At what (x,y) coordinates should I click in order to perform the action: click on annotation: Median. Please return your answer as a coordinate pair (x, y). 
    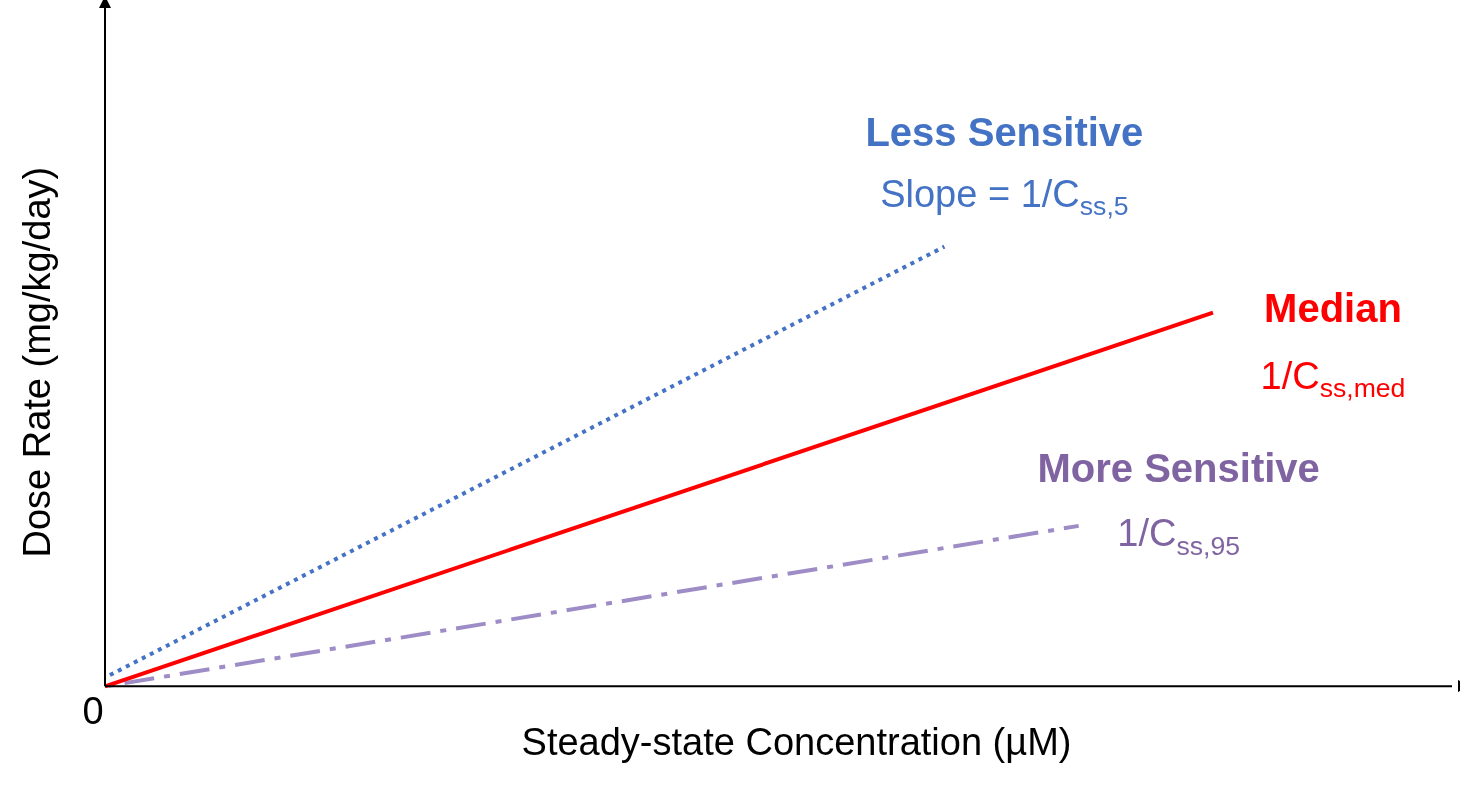
    Looking at the image, I should click on (1333, 307).